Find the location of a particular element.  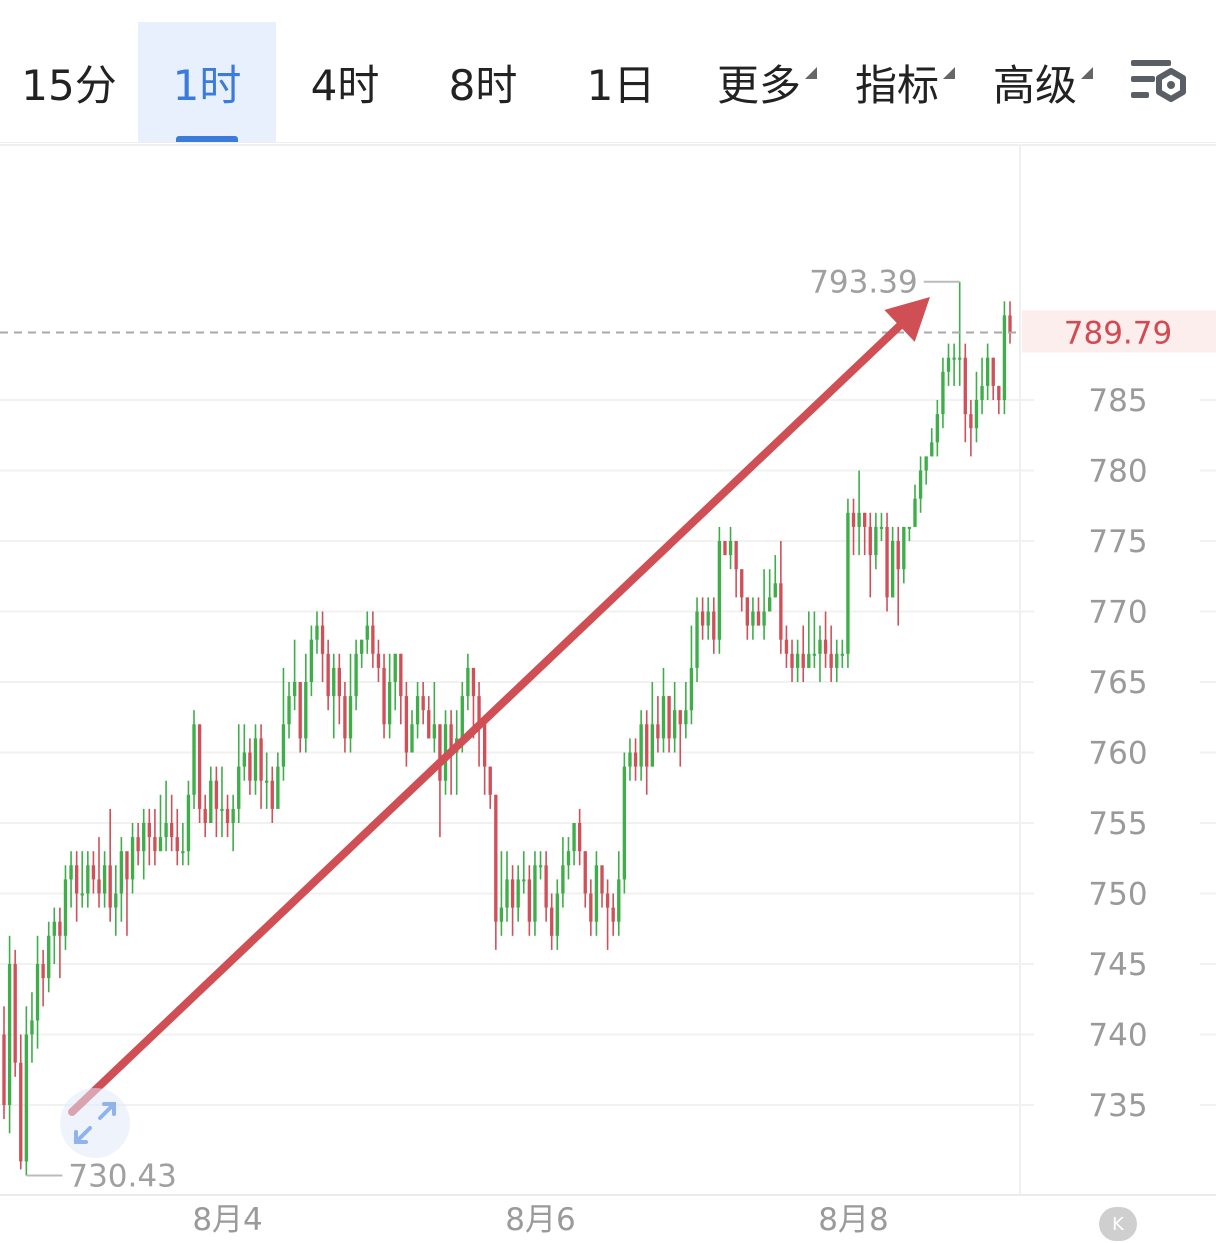

tab-advanced: 高级 is located at coordinates (1035, 82).